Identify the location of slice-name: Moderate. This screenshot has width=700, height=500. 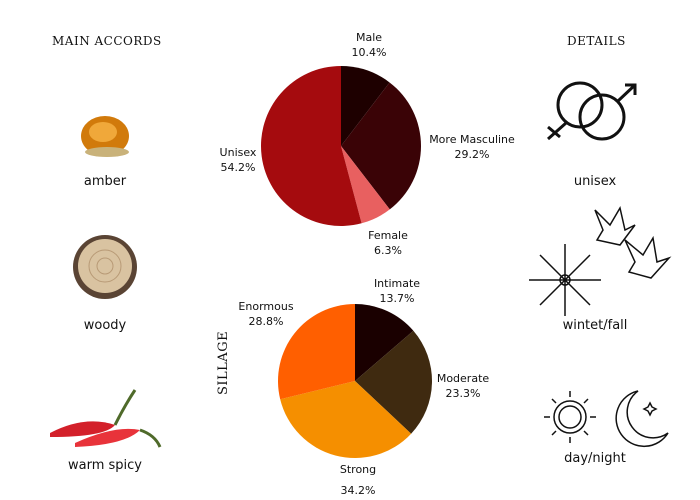
(463, 378).